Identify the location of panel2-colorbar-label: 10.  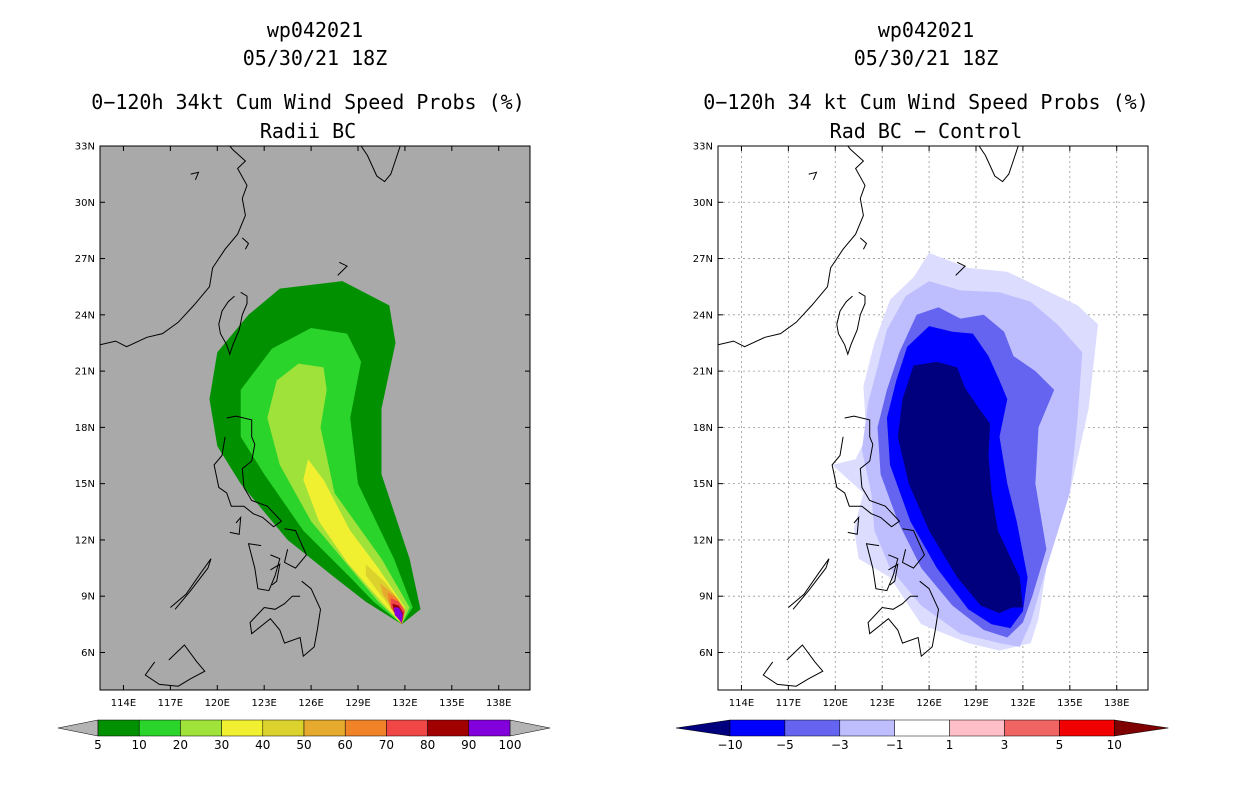
(1114, 745).